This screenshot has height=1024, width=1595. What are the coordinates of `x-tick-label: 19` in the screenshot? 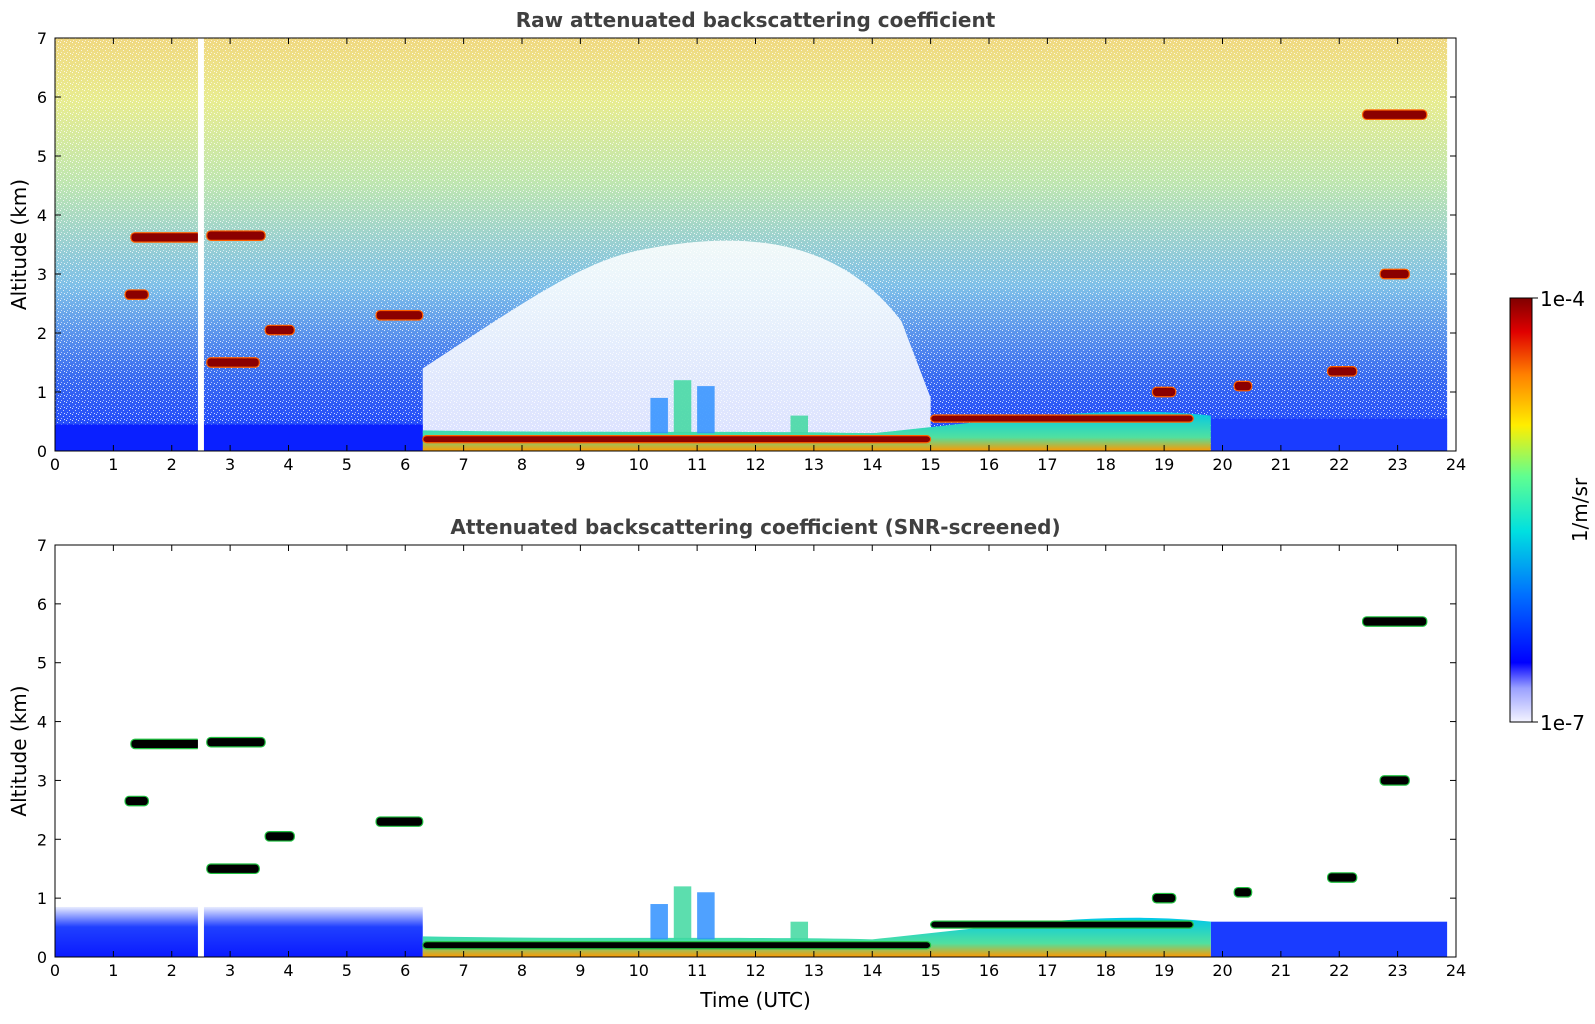 It's located at (1164, 464).